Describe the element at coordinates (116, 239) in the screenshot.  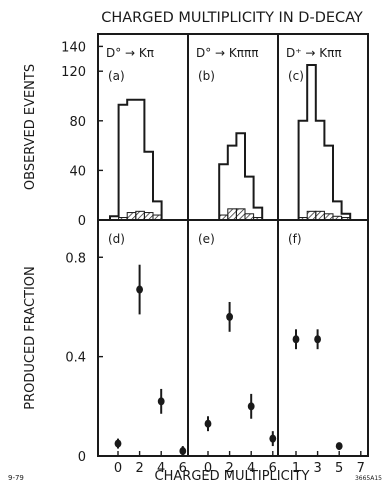
I see `panel-label: (d)` at that location.